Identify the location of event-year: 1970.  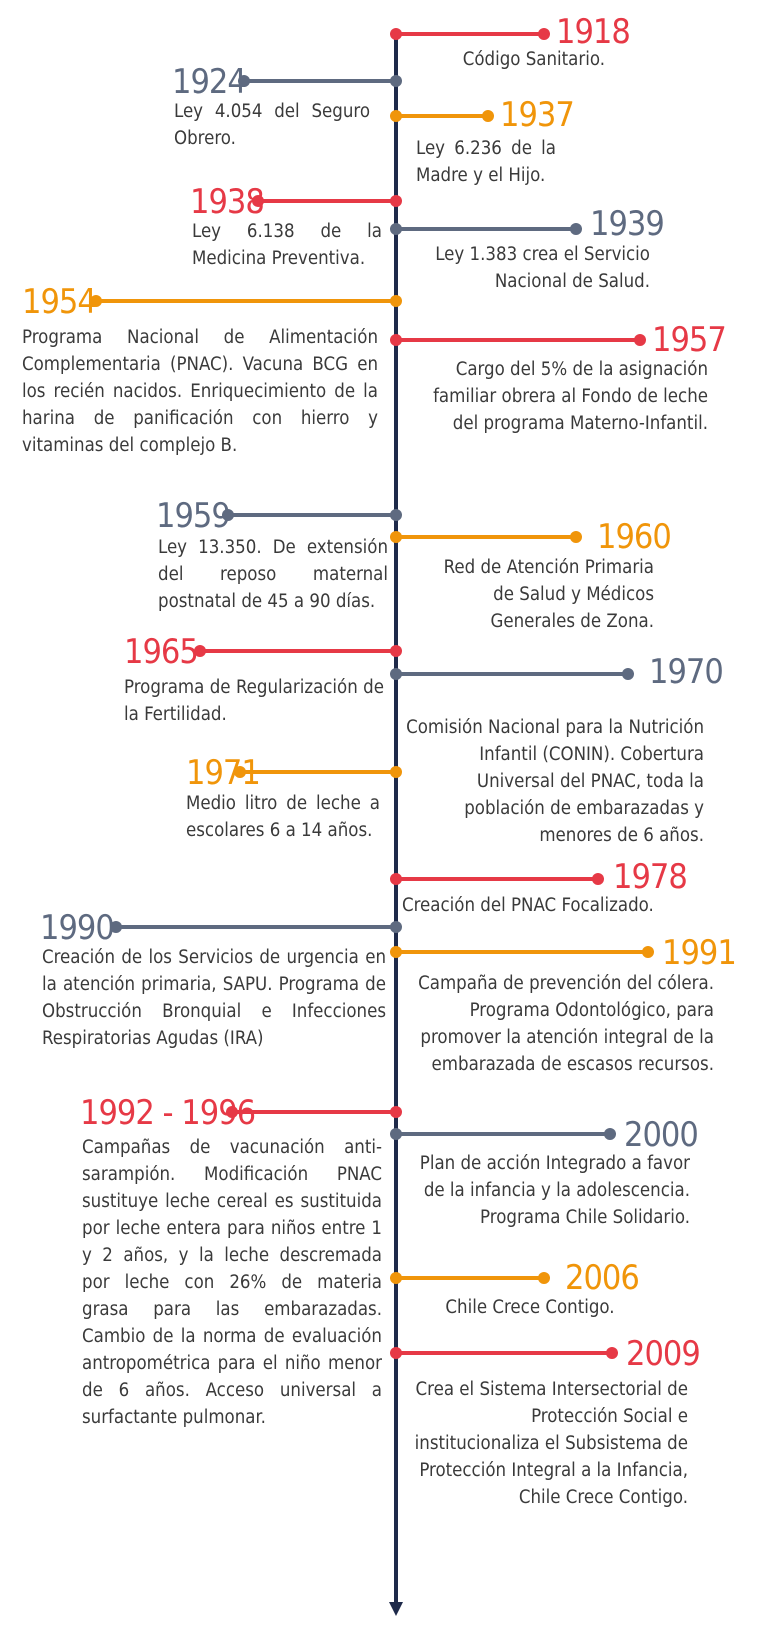
(686, 672).